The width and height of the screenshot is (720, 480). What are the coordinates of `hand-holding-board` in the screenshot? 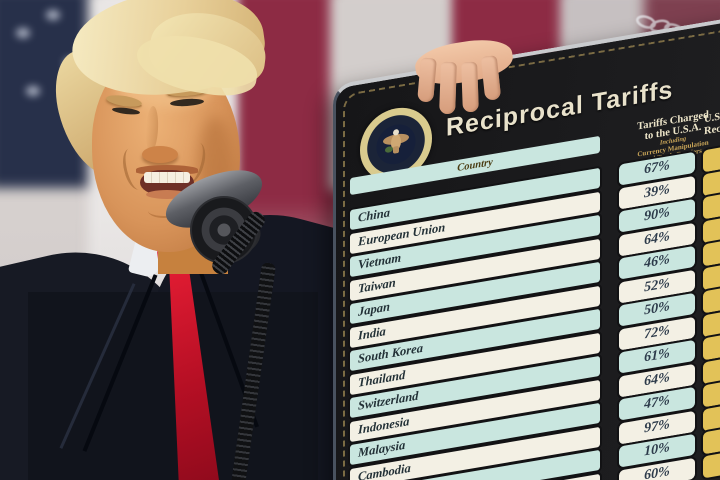 It's located at (464, 74).